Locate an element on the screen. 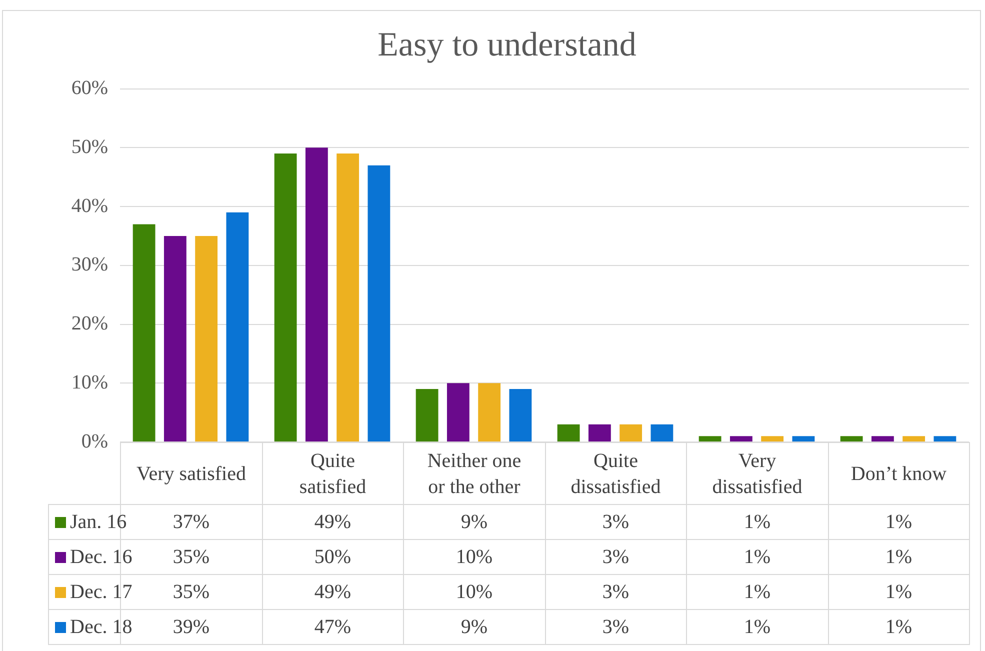  y-tick-label: 30% is located at coordinates (89, 265).